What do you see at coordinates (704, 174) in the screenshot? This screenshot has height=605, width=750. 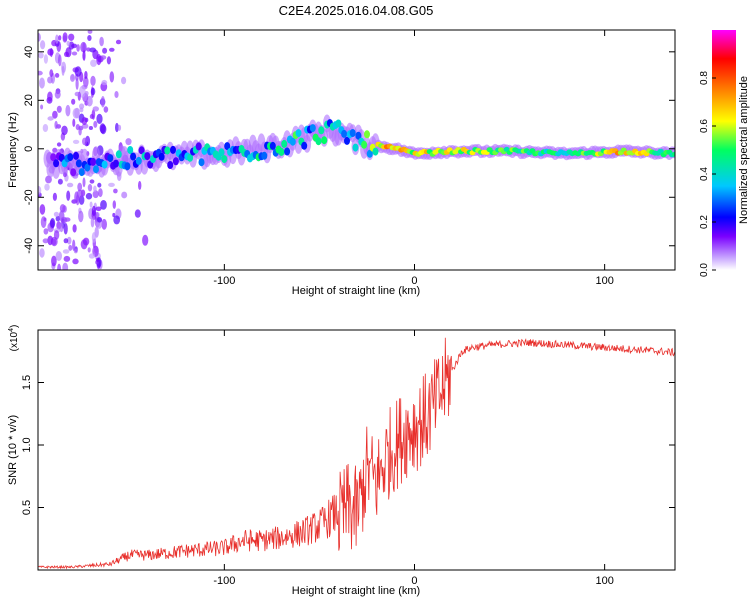 I see `colorbar-tick-label: 0.4` at bounding box center [704, 174].